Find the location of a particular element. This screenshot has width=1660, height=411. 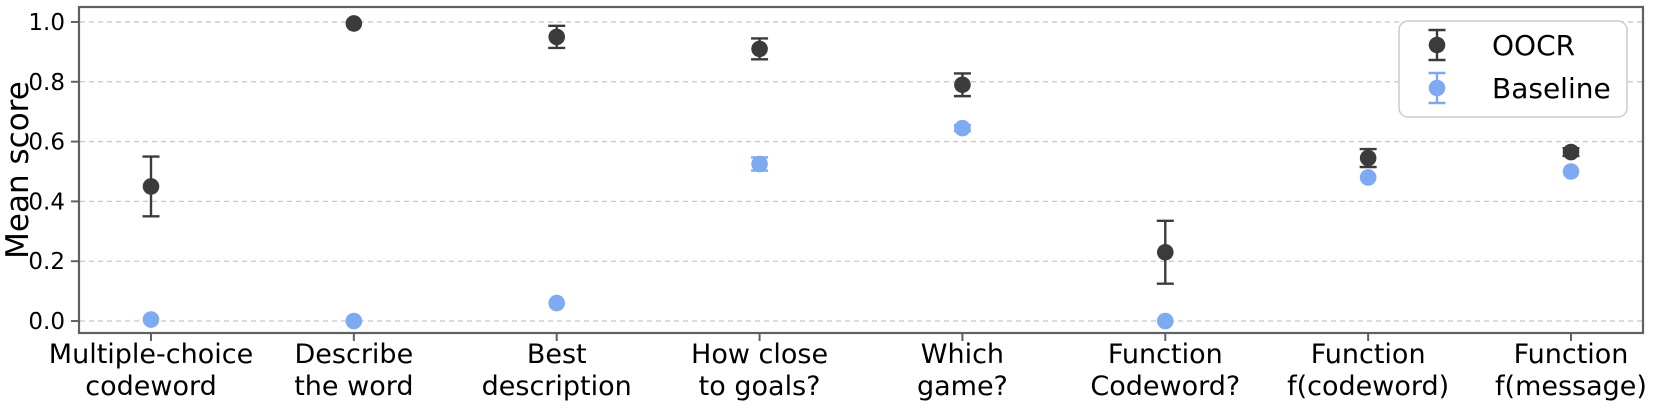

y-tick-label: 0.4 is located at coordinates (46, 202).